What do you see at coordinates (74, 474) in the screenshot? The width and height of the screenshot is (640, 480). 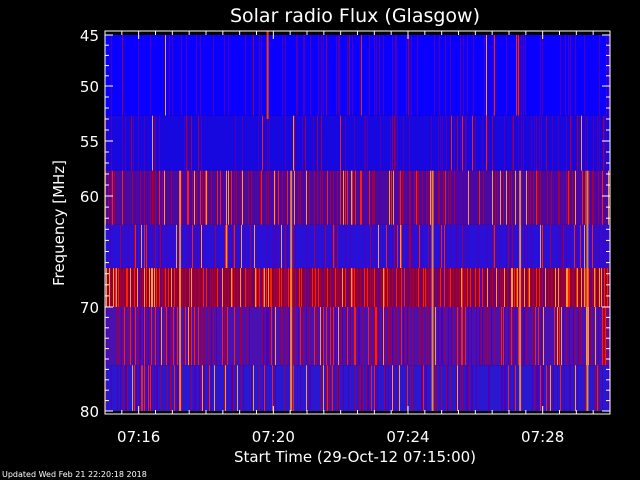 I see `updated-timestamp: Updated Wed Feb 21 22:20:18 2018` at bounding box center [74, 474].